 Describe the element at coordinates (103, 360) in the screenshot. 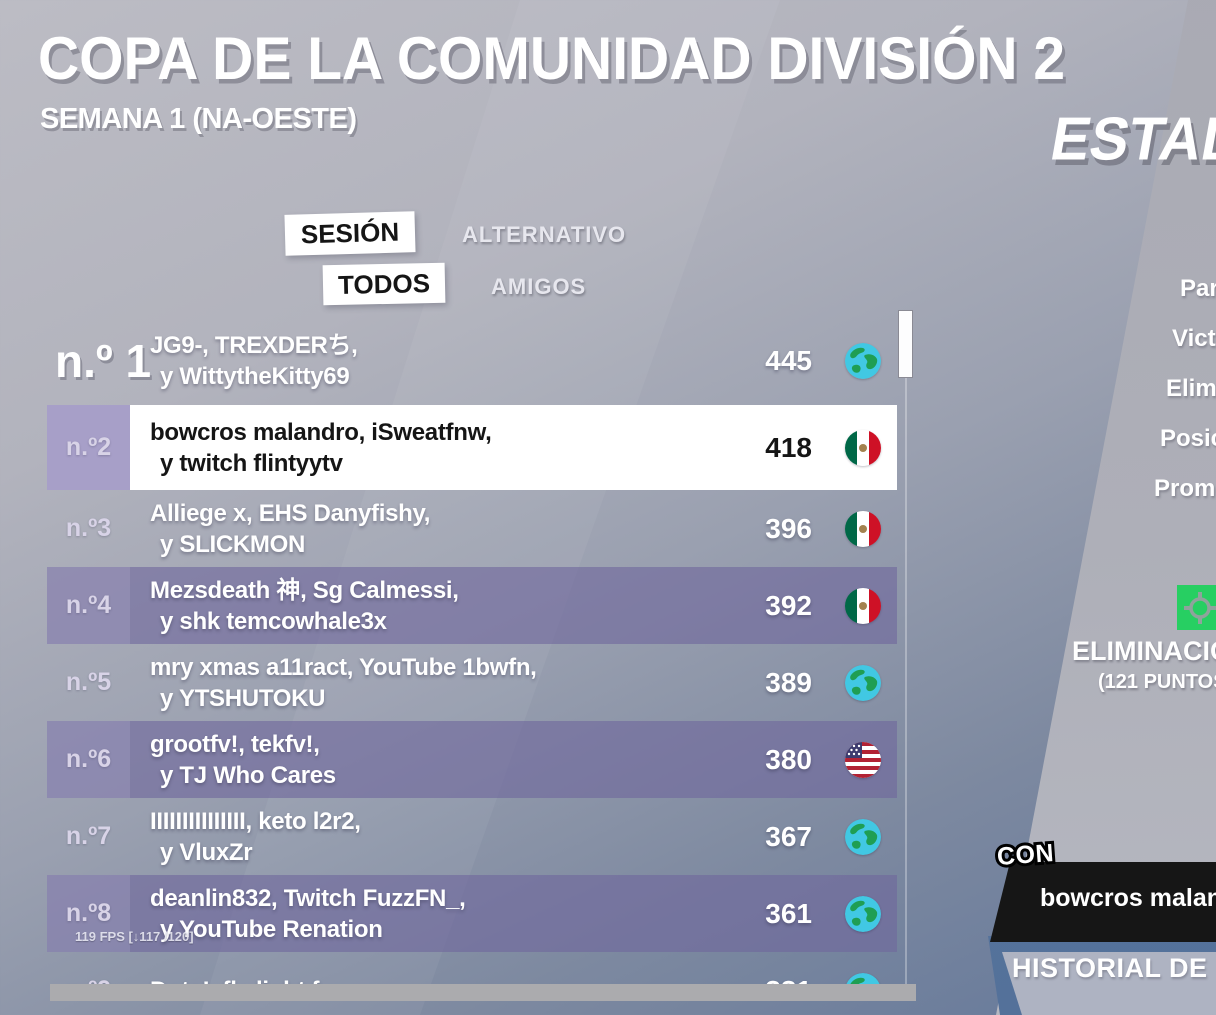

I see `rank-label: n.º 1` at that location.